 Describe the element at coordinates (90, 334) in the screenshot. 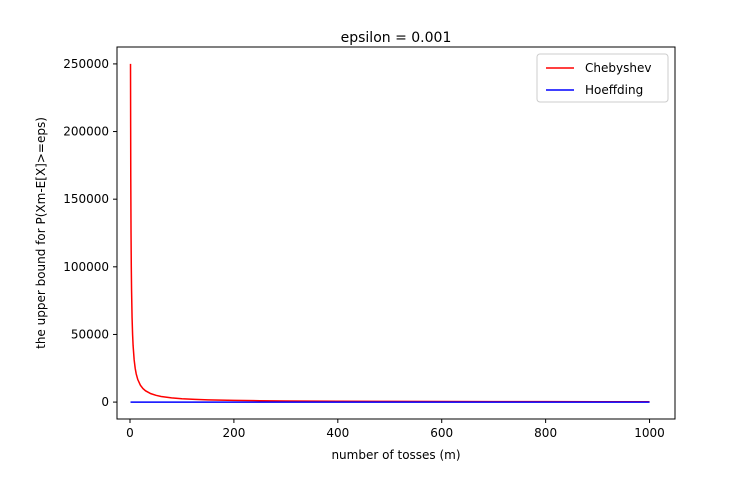

I see `y-tick-label: 50000` at that location.